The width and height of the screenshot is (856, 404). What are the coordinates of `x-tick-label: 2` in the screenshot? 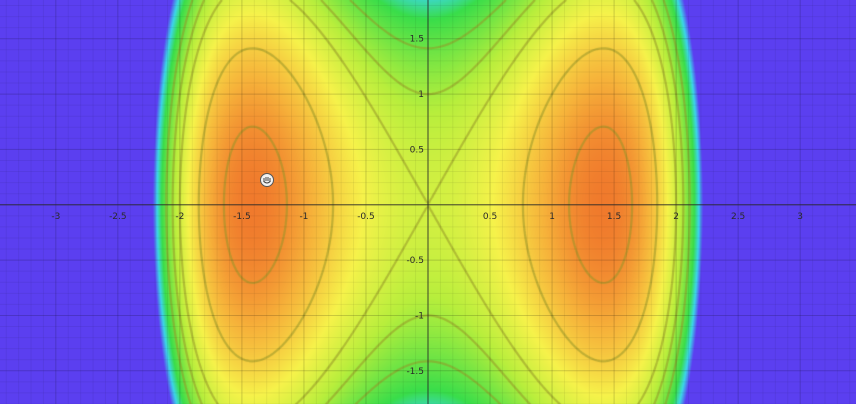 It's located at (676, 217).